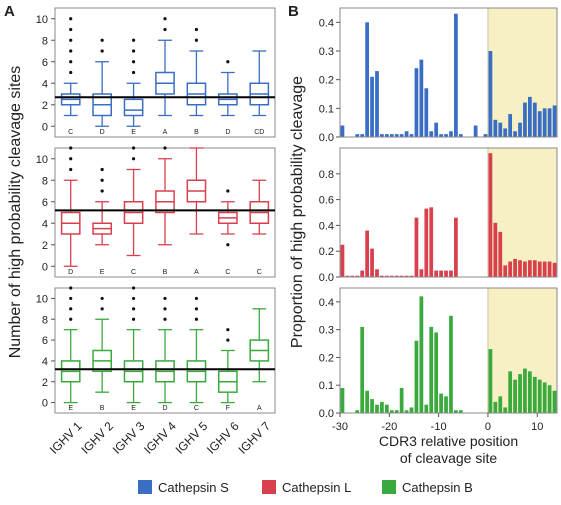  Describe the element at coordinates (326, 386) in the screenshot. I see `y-tick-label: 0.1` at that location.